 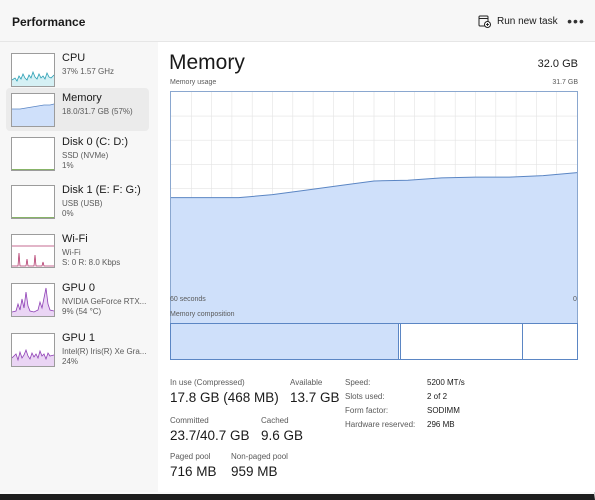 What do you see at coordinates (188, 299) in the screenshot?
I see `time-axis-start: 60 seconds` at bounding box center [188, 299].